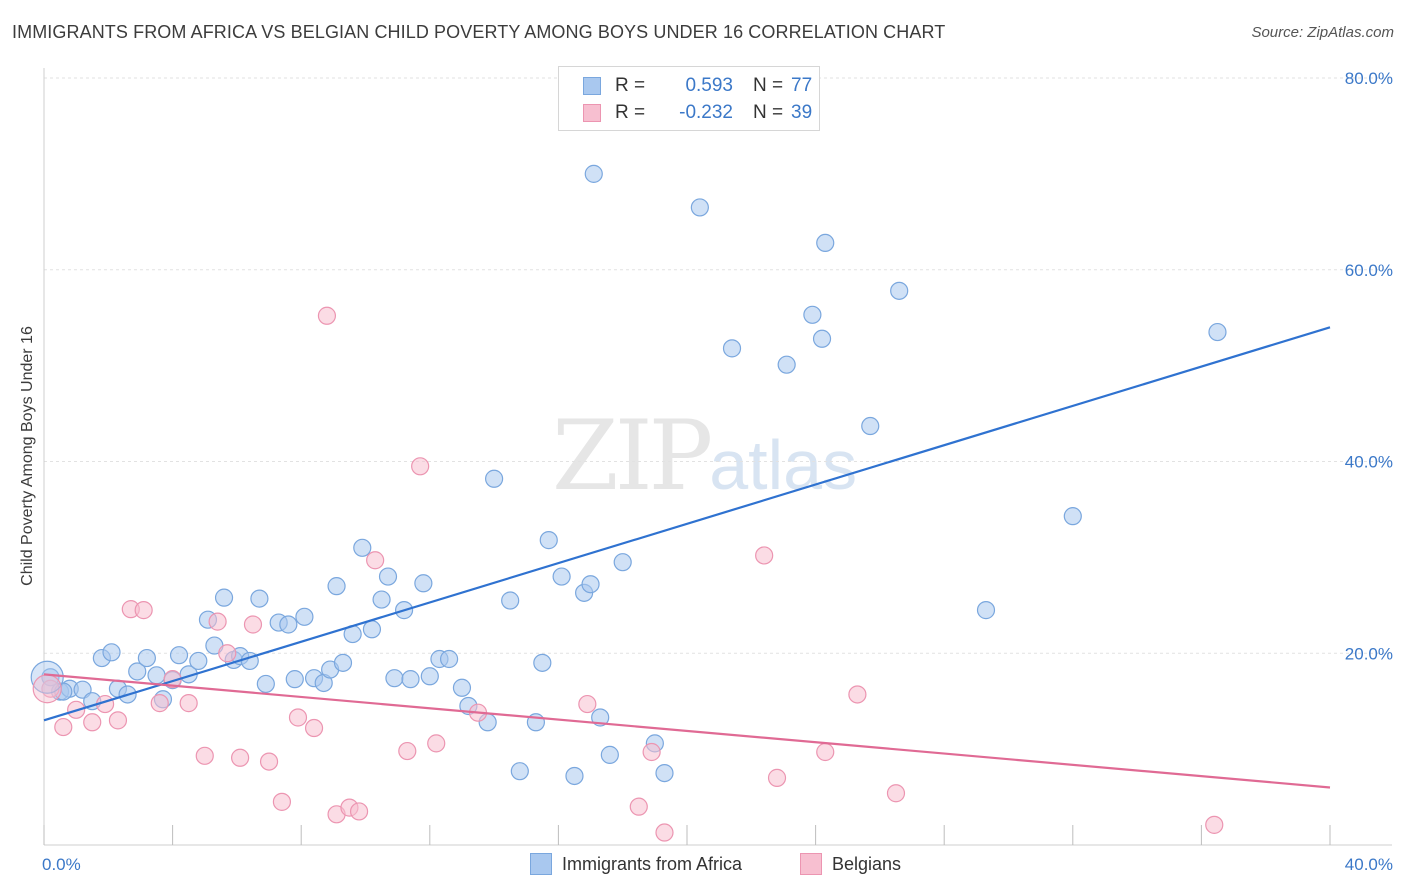 This screenshot has height=892, width=1406. Describe the element at coordinates (632, 456) in the screenshot. I see `watermark-zip: ZIP` at that location.